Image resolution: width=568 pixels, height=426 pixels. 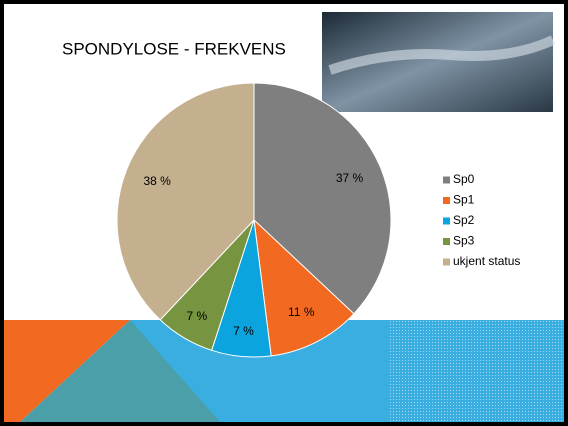 What do you see at coordinates (158, 181) in the screenshot?
I see `data-label: 38 %` at bounding box center [158, 181].